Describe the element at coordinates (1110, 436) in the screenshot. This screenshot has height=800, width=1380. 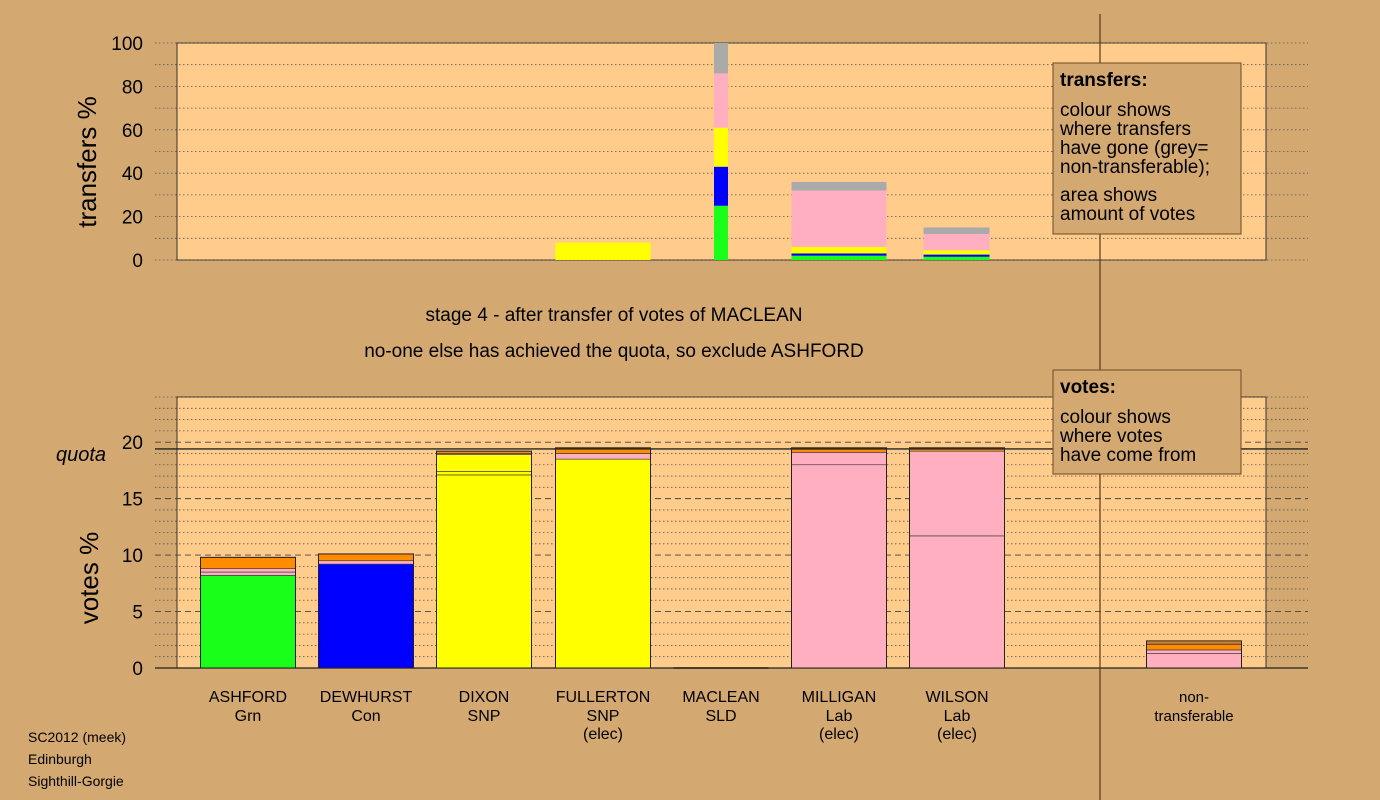
I see `votes-legend-line: where votes` at that location.